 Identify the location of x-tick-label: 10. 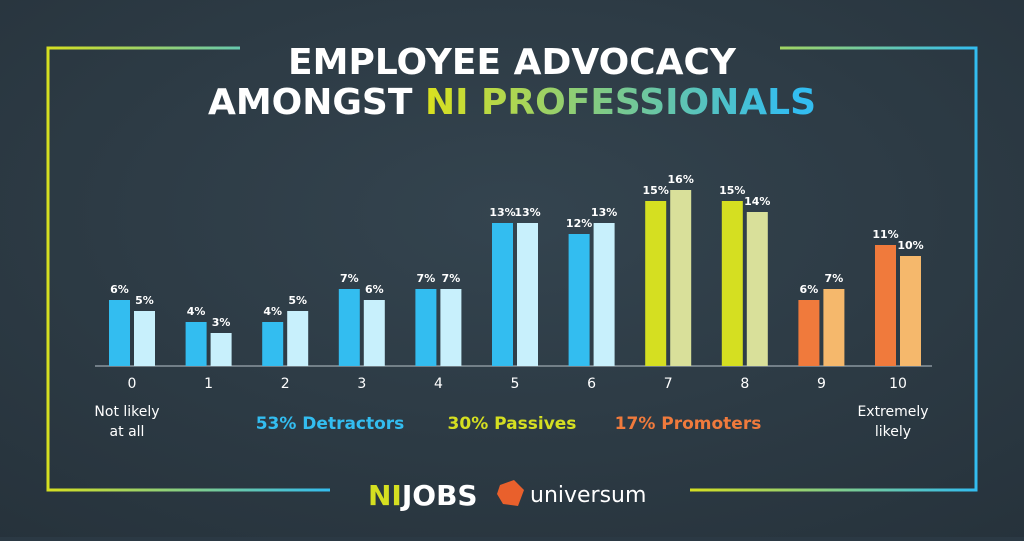
(898, 384).